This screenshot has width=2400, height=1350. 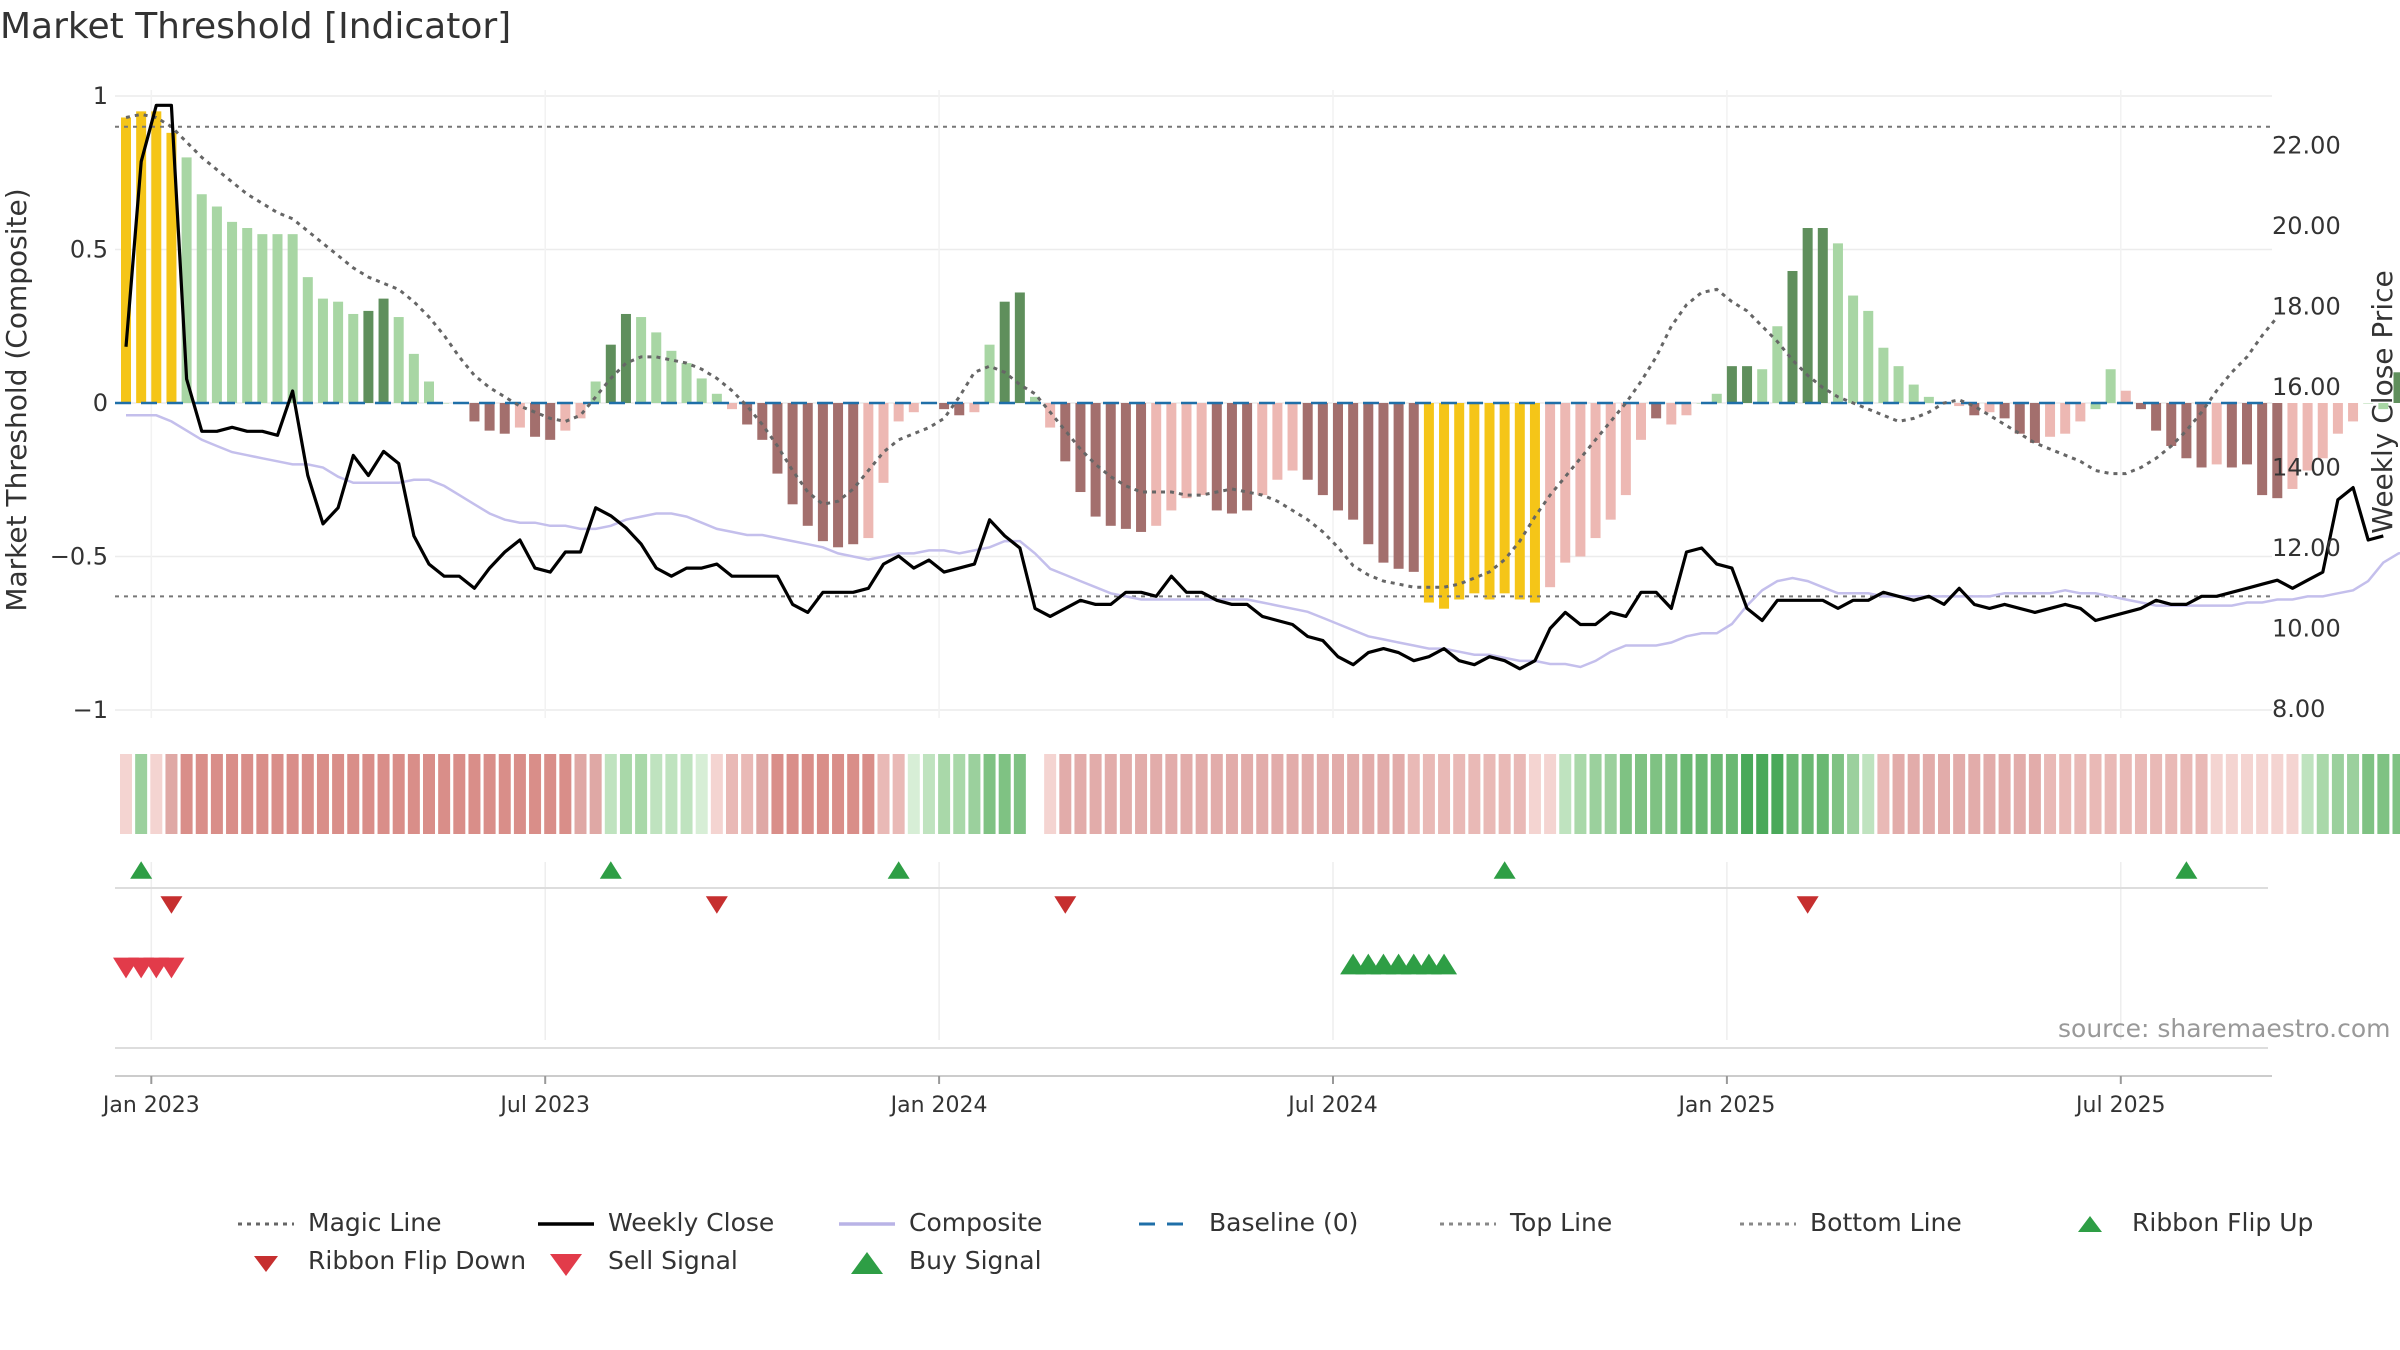 I want to click on x-tick-label-3: Jul 2024, so click(x=1332, y=1105).